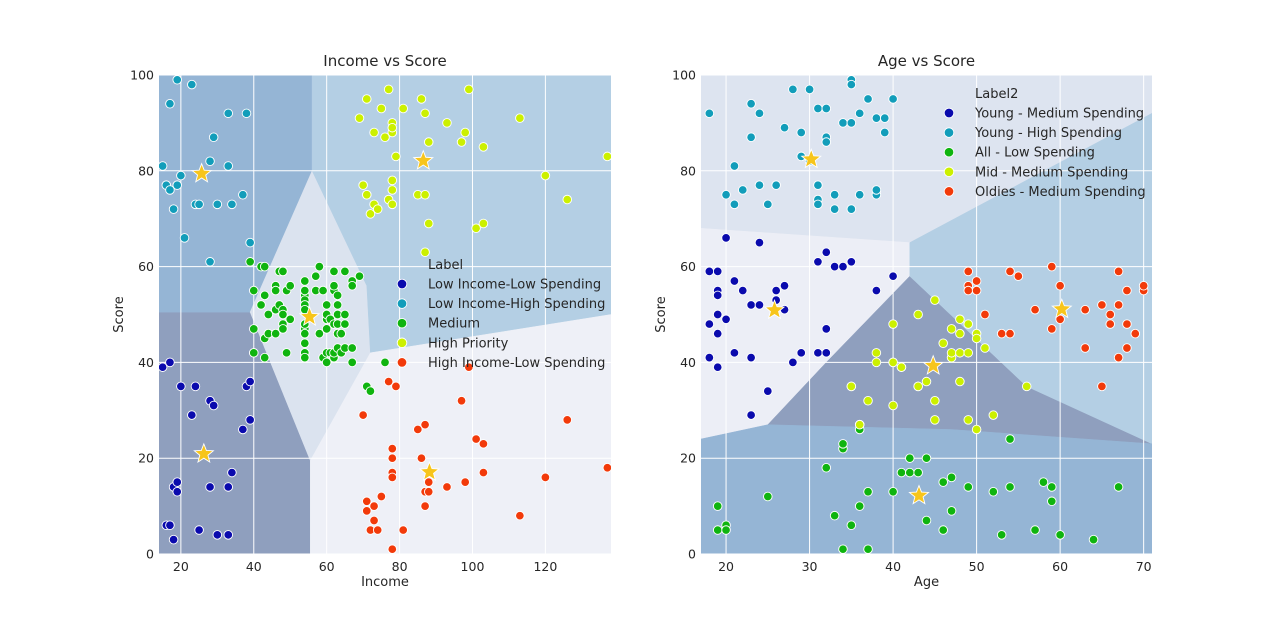  What do you see at coordinates (327, 566) in the screenshot?
I see `x-tick-label: 60` at bounding box center [327, 566].